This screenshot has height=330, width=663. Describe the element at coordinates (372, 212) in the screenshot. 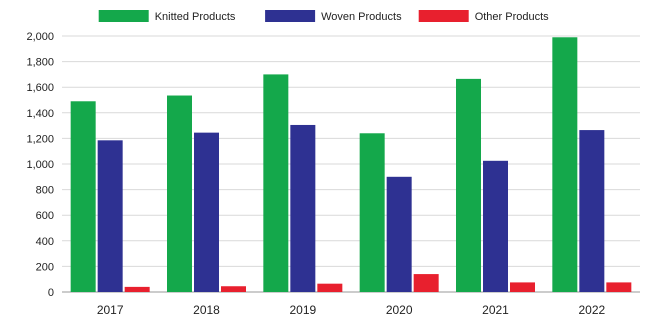

I see `bar-knitted-products-2020` at that location.